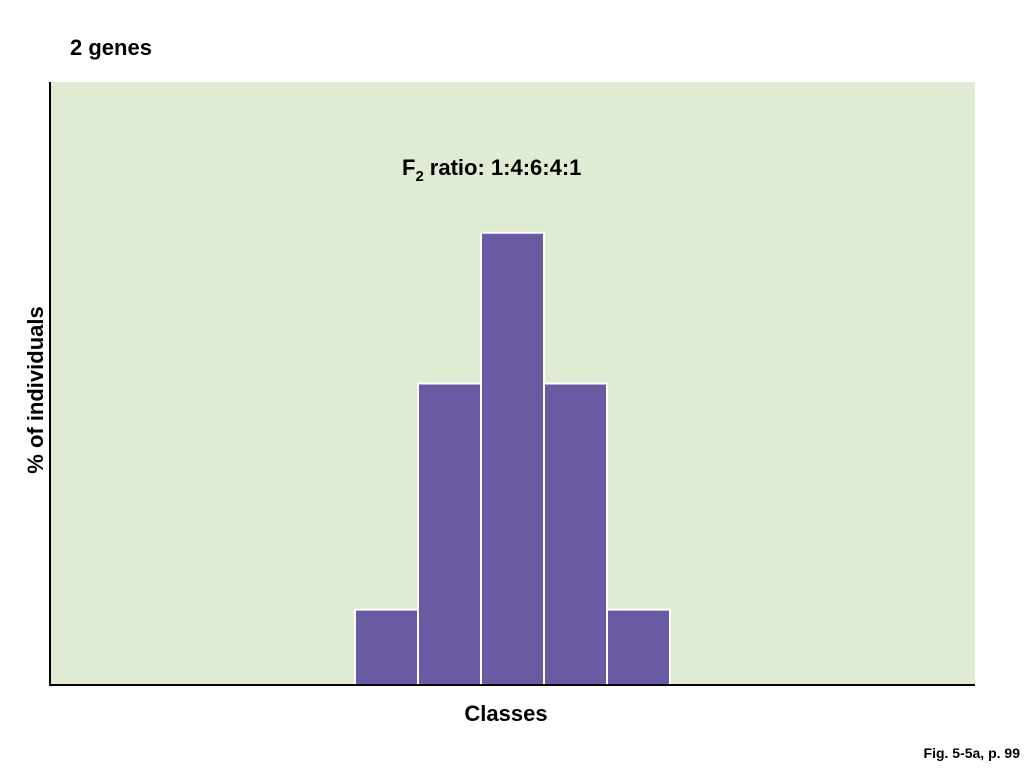 Image resolution: width=1024 pixels, height=768 pixels. What do you see at coordinates (972, 753) in the screenshot?
I see `source-note: Fig. 5-5a, p. 99` at bounding box center [972, 753].